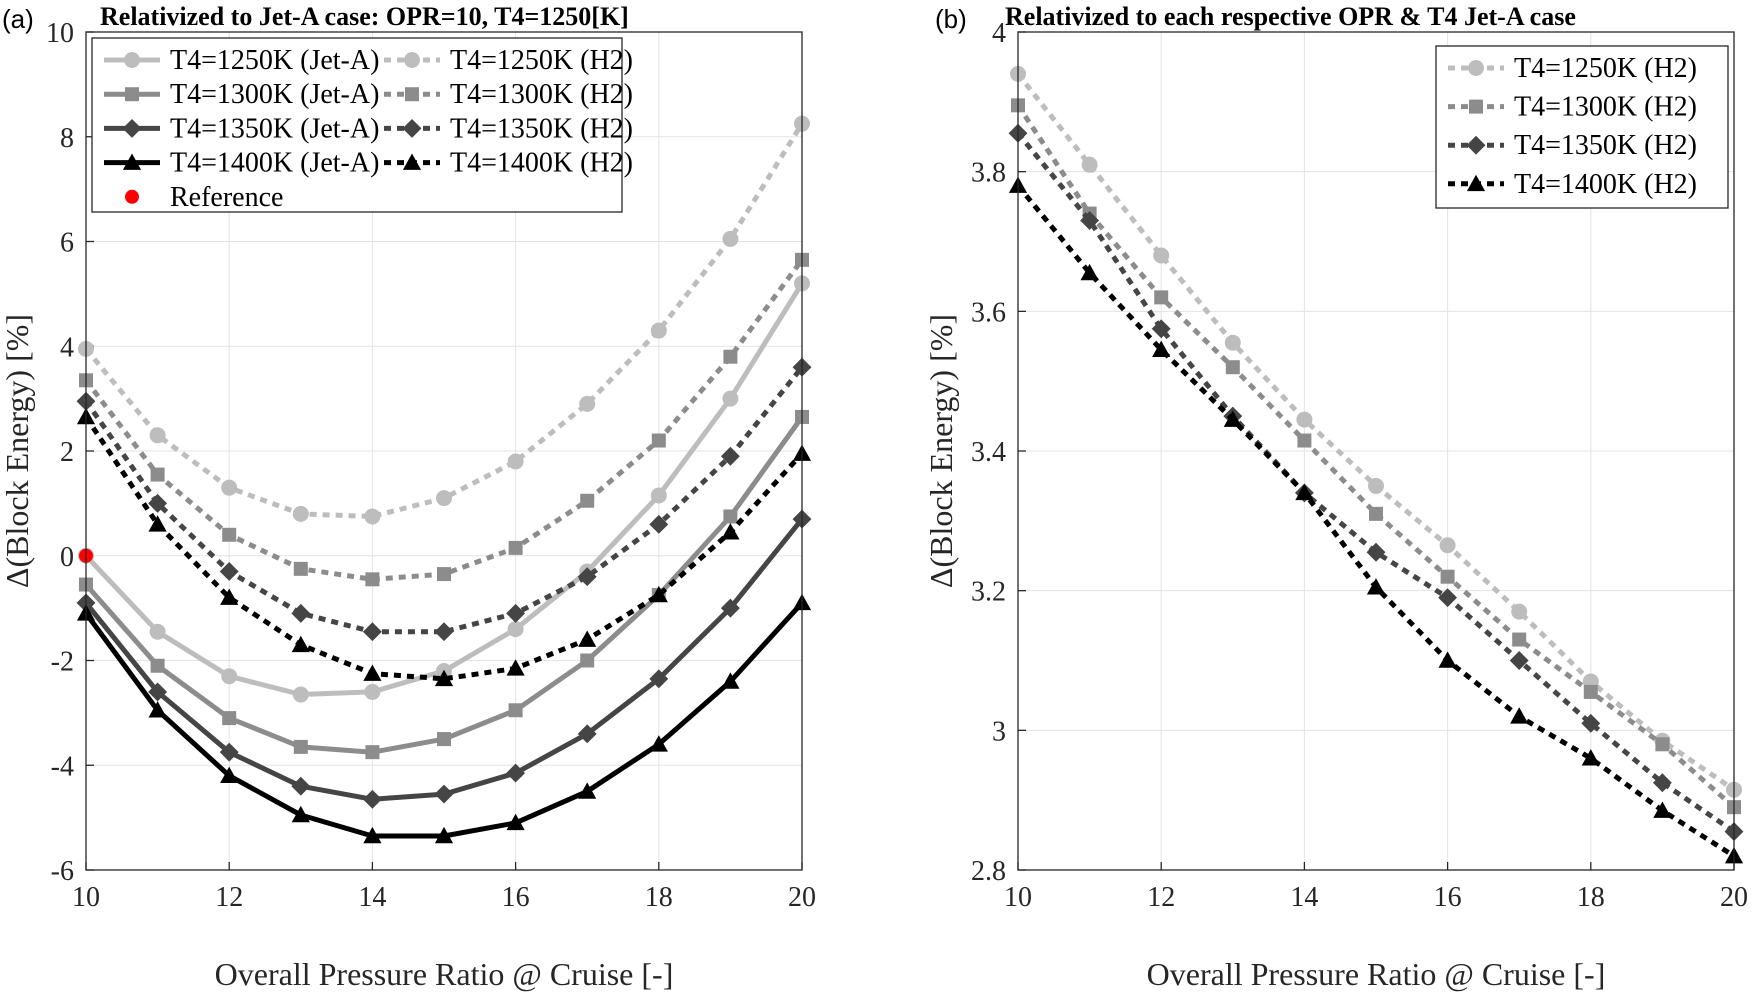 The image size is (1754, 1001). I want to click on y-tick-label: 3.2, so click(988, 592).